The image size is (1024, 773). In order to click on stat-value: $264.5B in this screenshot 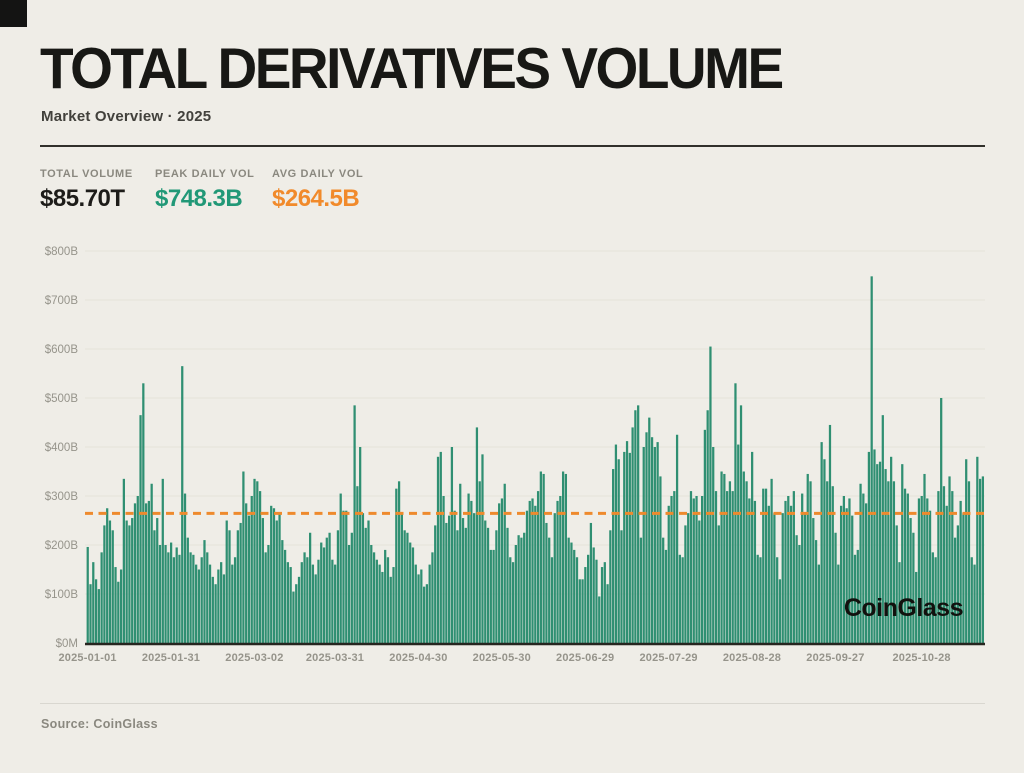, I will do `click(316, 198)`.